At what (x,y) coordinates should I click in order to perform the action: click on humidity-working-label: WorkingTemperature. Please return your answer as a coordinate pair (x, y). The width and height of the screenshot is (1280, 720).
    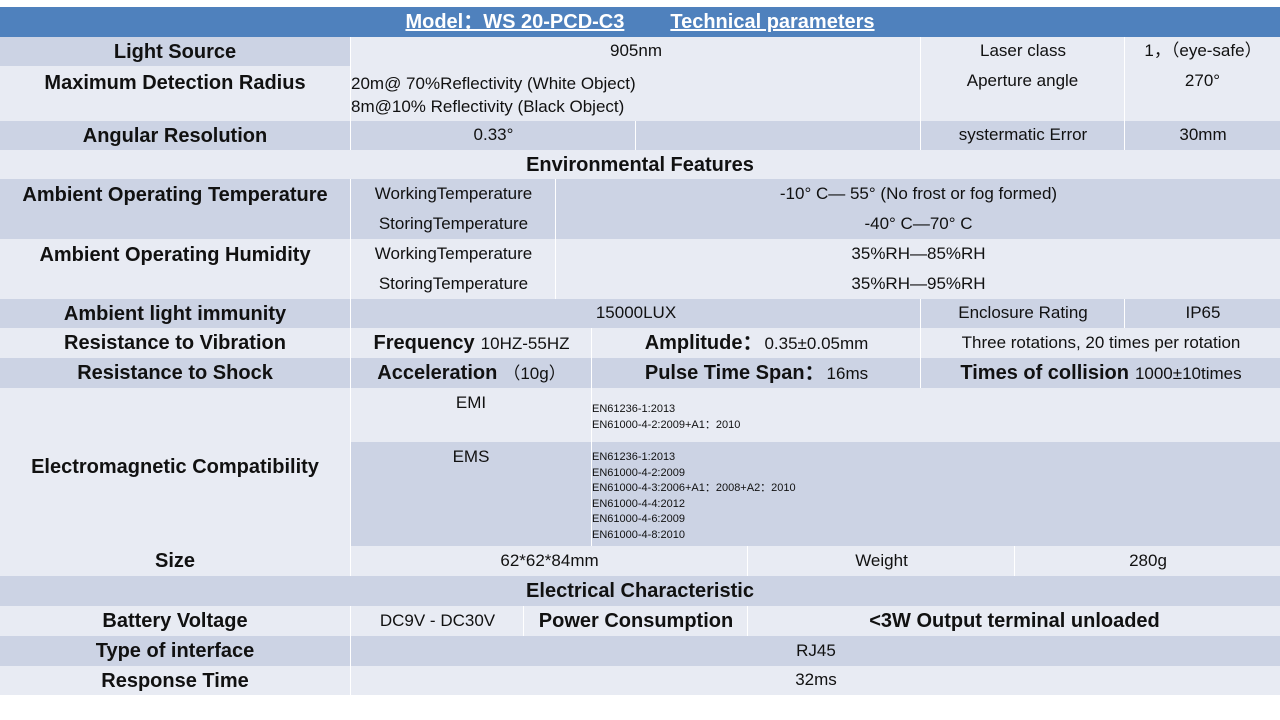
    Looking at the image, I should click on (453, 254).